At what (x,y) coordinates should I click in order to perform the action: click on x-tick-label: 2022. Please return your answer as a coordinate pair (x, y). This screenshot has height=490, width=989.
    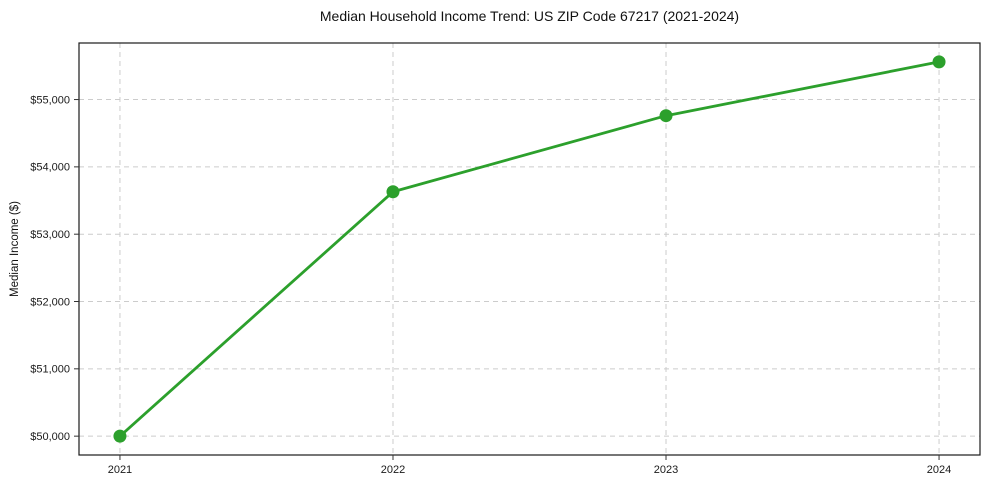
    Looking at the image, I should click on (393, 470).